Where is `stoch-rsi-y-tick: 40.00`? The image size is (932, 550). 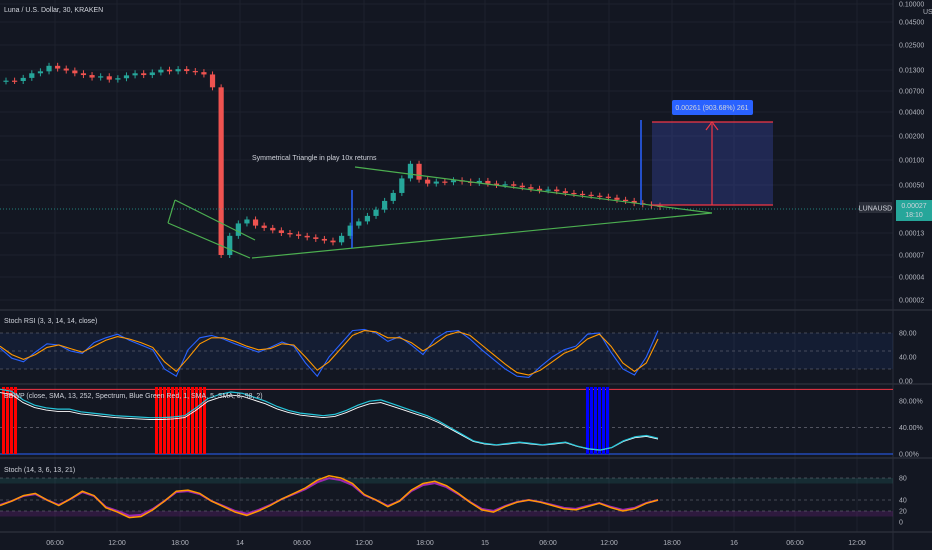 stoch-rsi-y-tick: 40.00 is located at coordinates (908, 358).